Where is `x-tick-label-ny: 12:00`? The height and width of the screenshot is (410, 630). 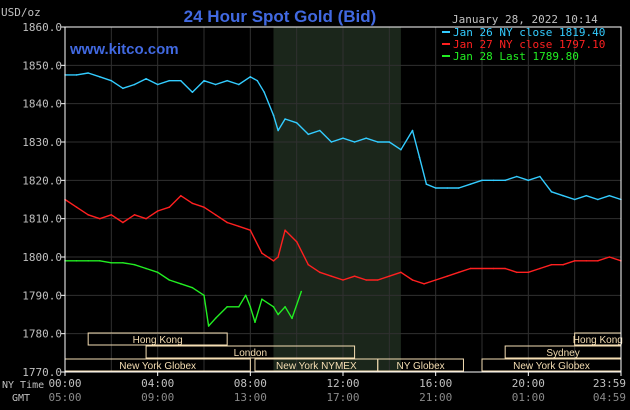 x-tick-label-ny: 12:00 is located at coordinates (342, 383).